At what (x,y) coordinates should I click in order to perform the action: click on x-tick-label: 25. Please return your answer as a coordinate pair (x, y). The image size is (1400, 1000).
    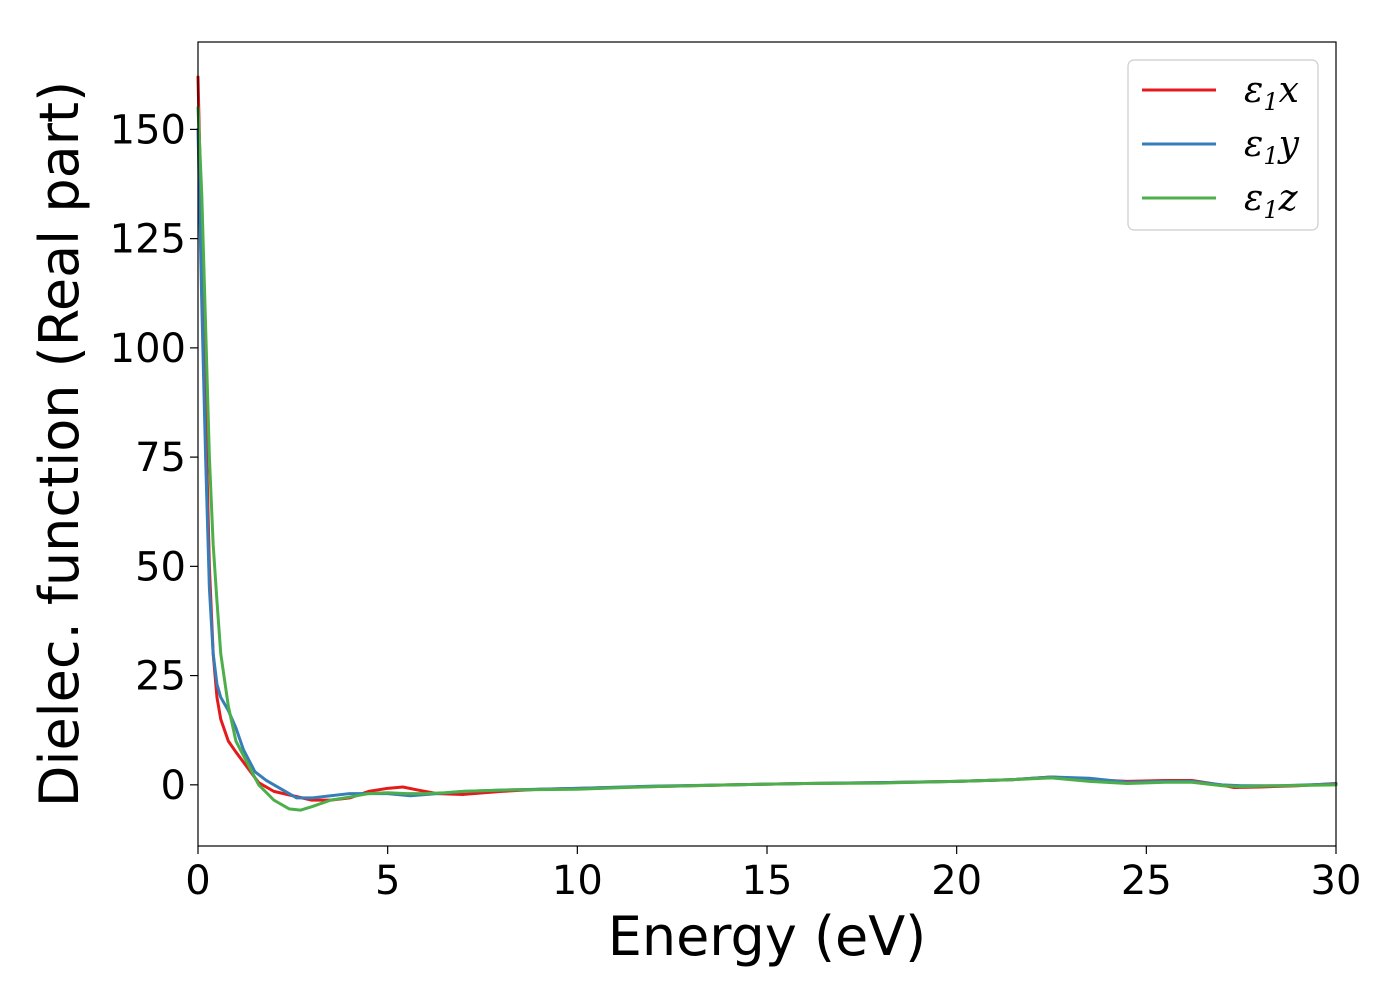
    Looking at the image, I should click on (1146, 881).